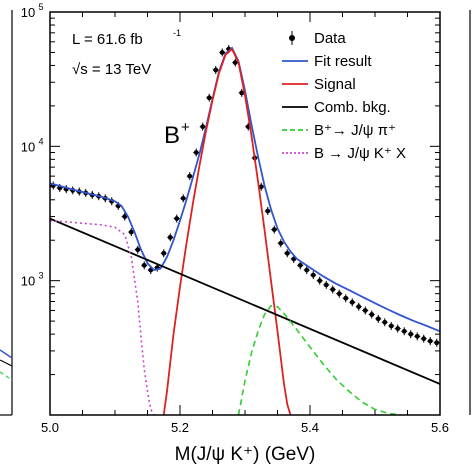  I want to click on annotations: L = 61.6 fb -1 √s = 13 TeV B +, so click(131, 88).